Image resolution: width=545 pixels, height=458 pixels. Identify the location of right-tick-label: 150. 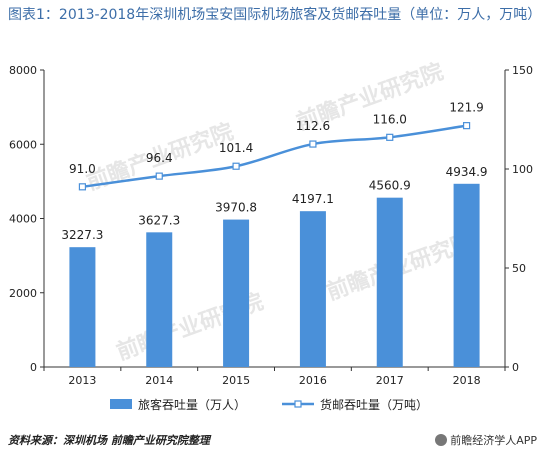
(522, 70).